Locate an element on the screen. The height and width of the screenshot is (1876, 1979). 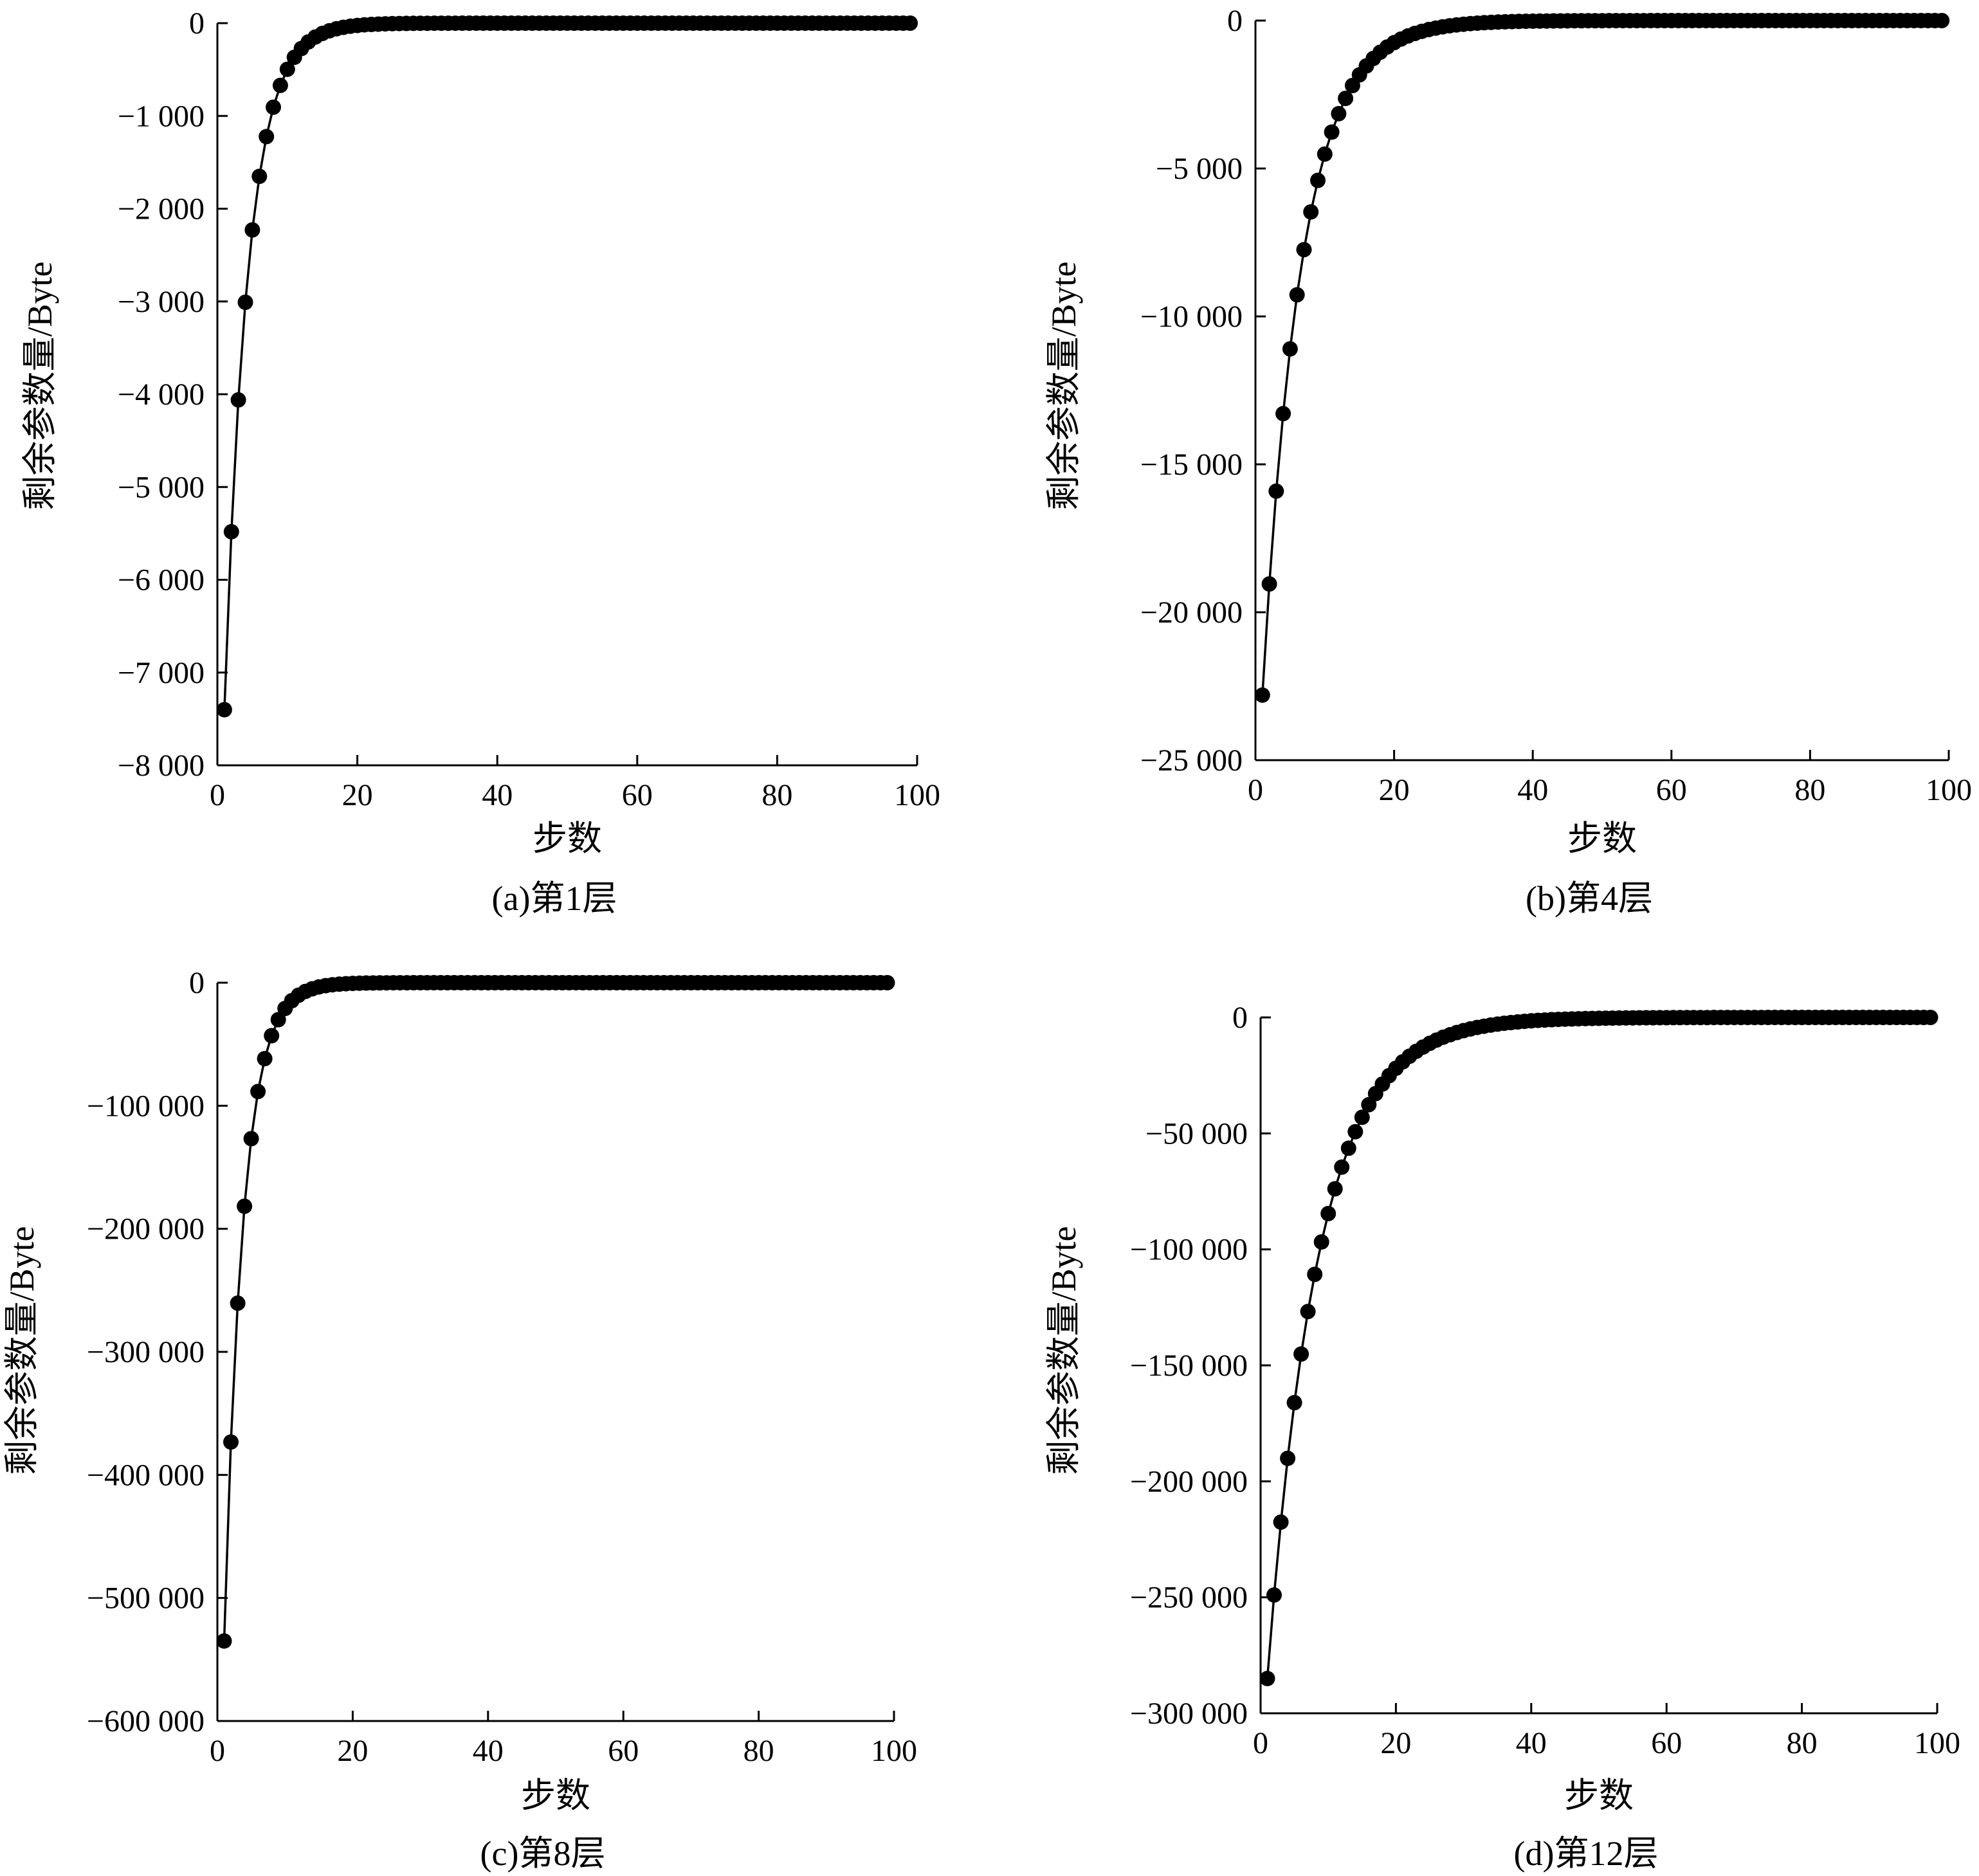
chart-b-x-axis-title: 步数 is located at coordinates (1602, 839).